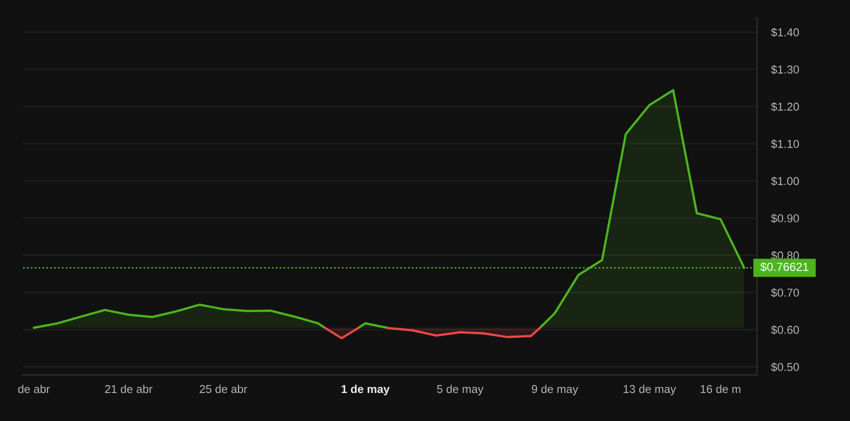 The width and height of the screenshot is (850, 421). I want to click on ref-line-label: $0.76621, so click(784, 267).